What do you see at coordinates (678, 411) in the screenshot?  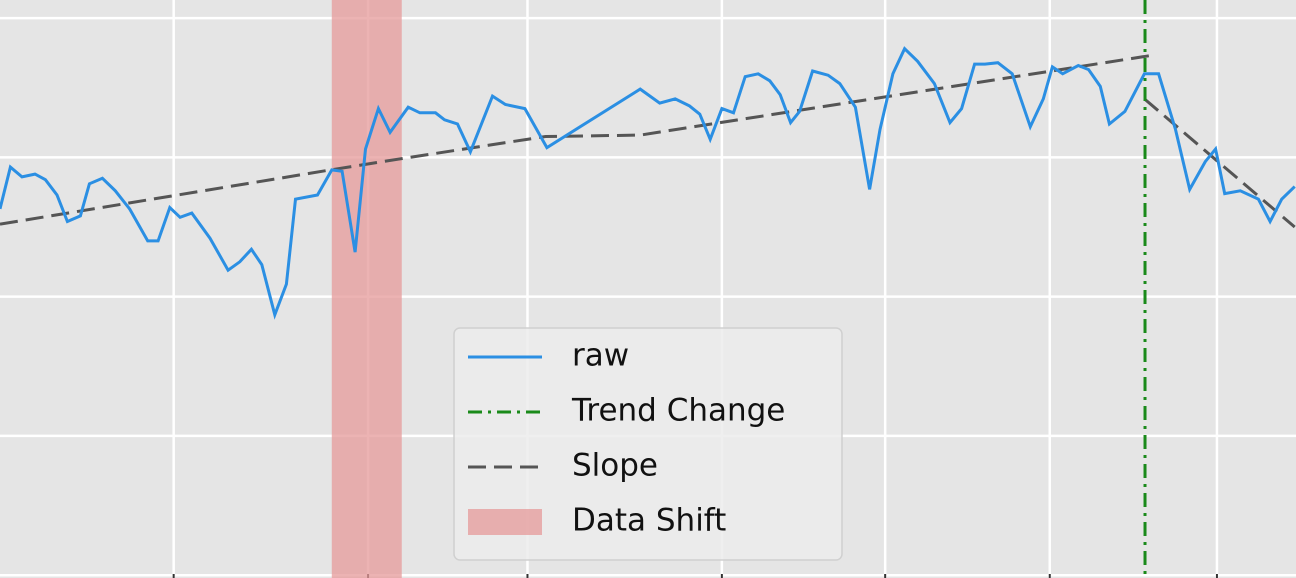 I see `legend-label: Trend Change` at bounding box center [678, 411].